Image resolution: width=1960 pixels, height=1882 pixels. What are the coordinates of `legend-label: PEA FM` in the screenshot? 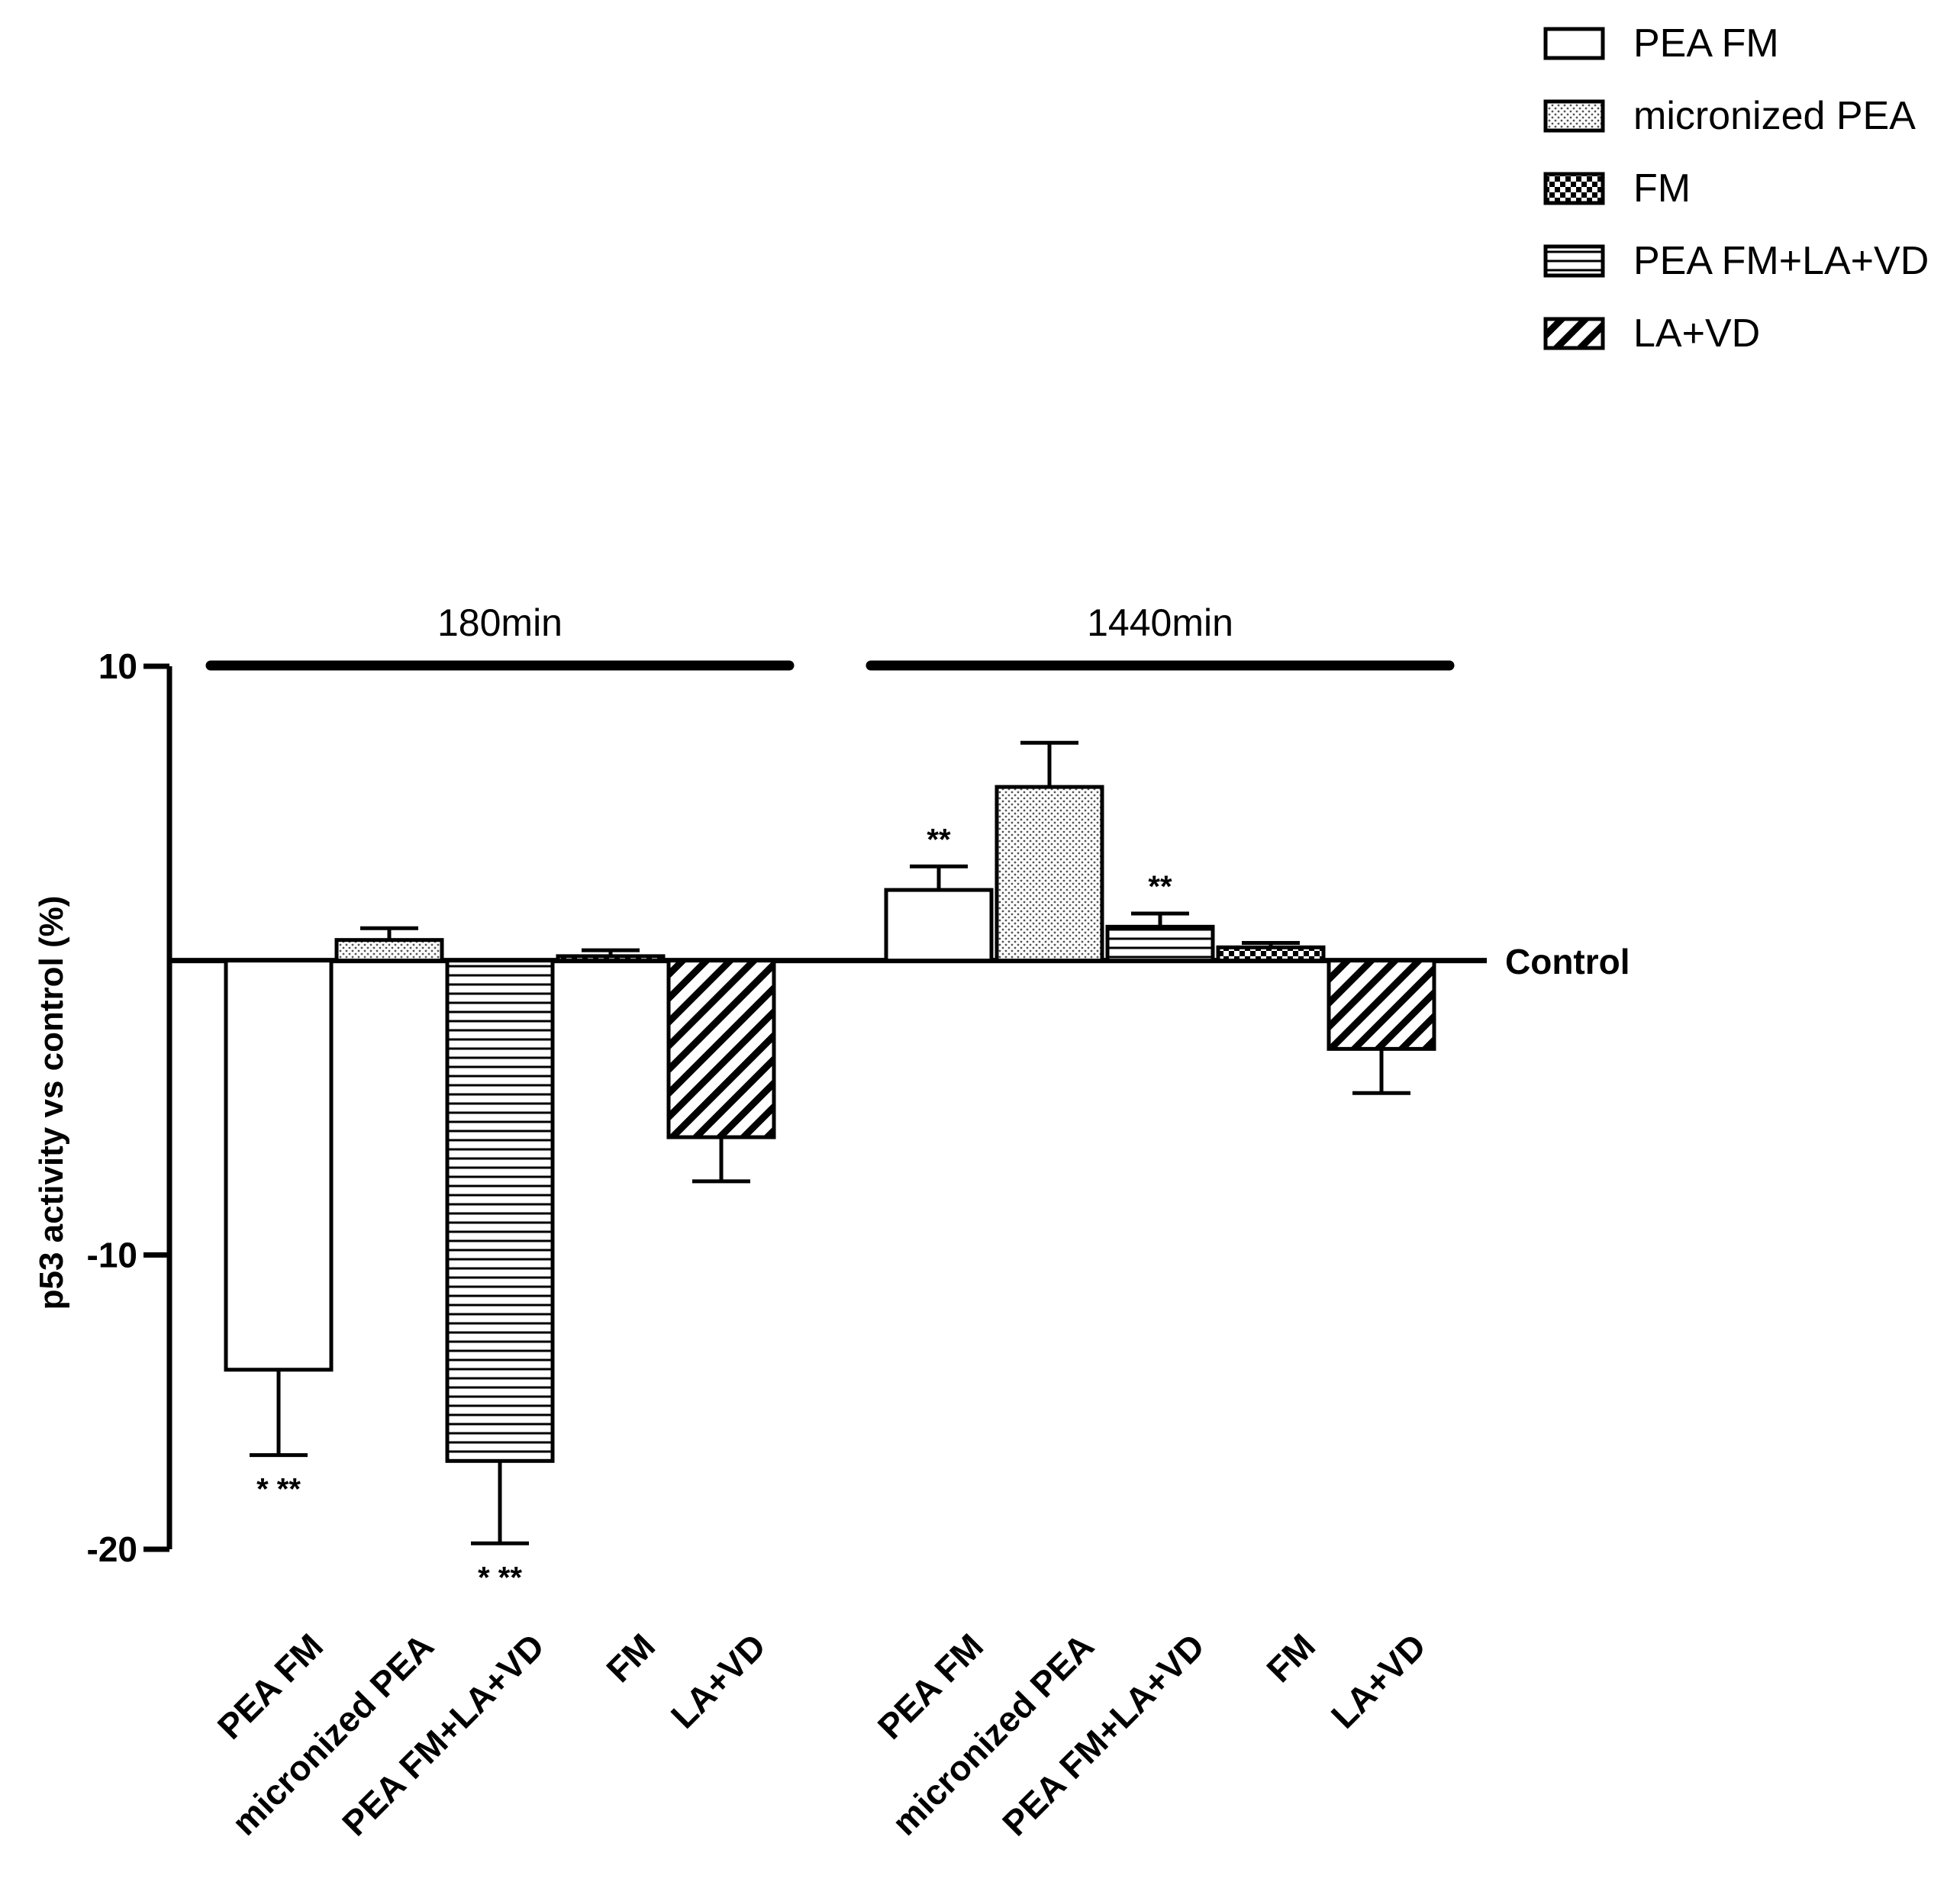 It's located at (1706, 43).